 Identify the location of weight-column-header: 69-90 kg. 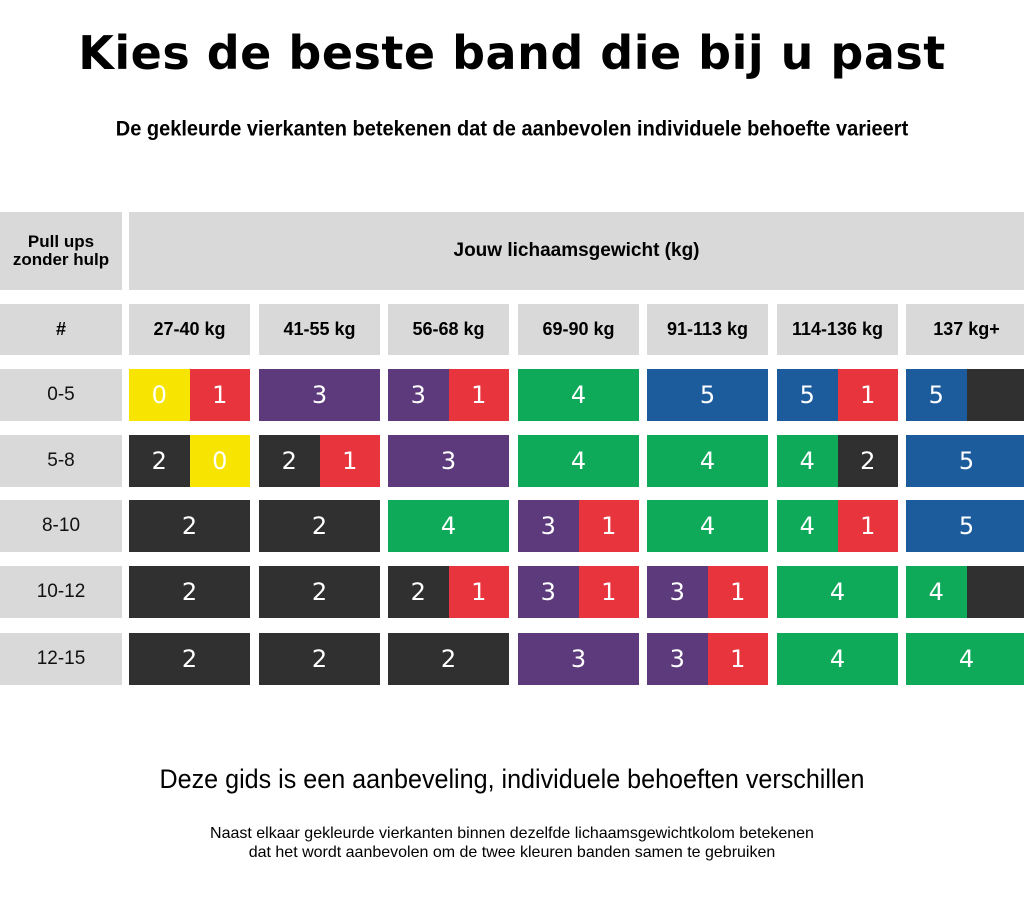
(578, 329).